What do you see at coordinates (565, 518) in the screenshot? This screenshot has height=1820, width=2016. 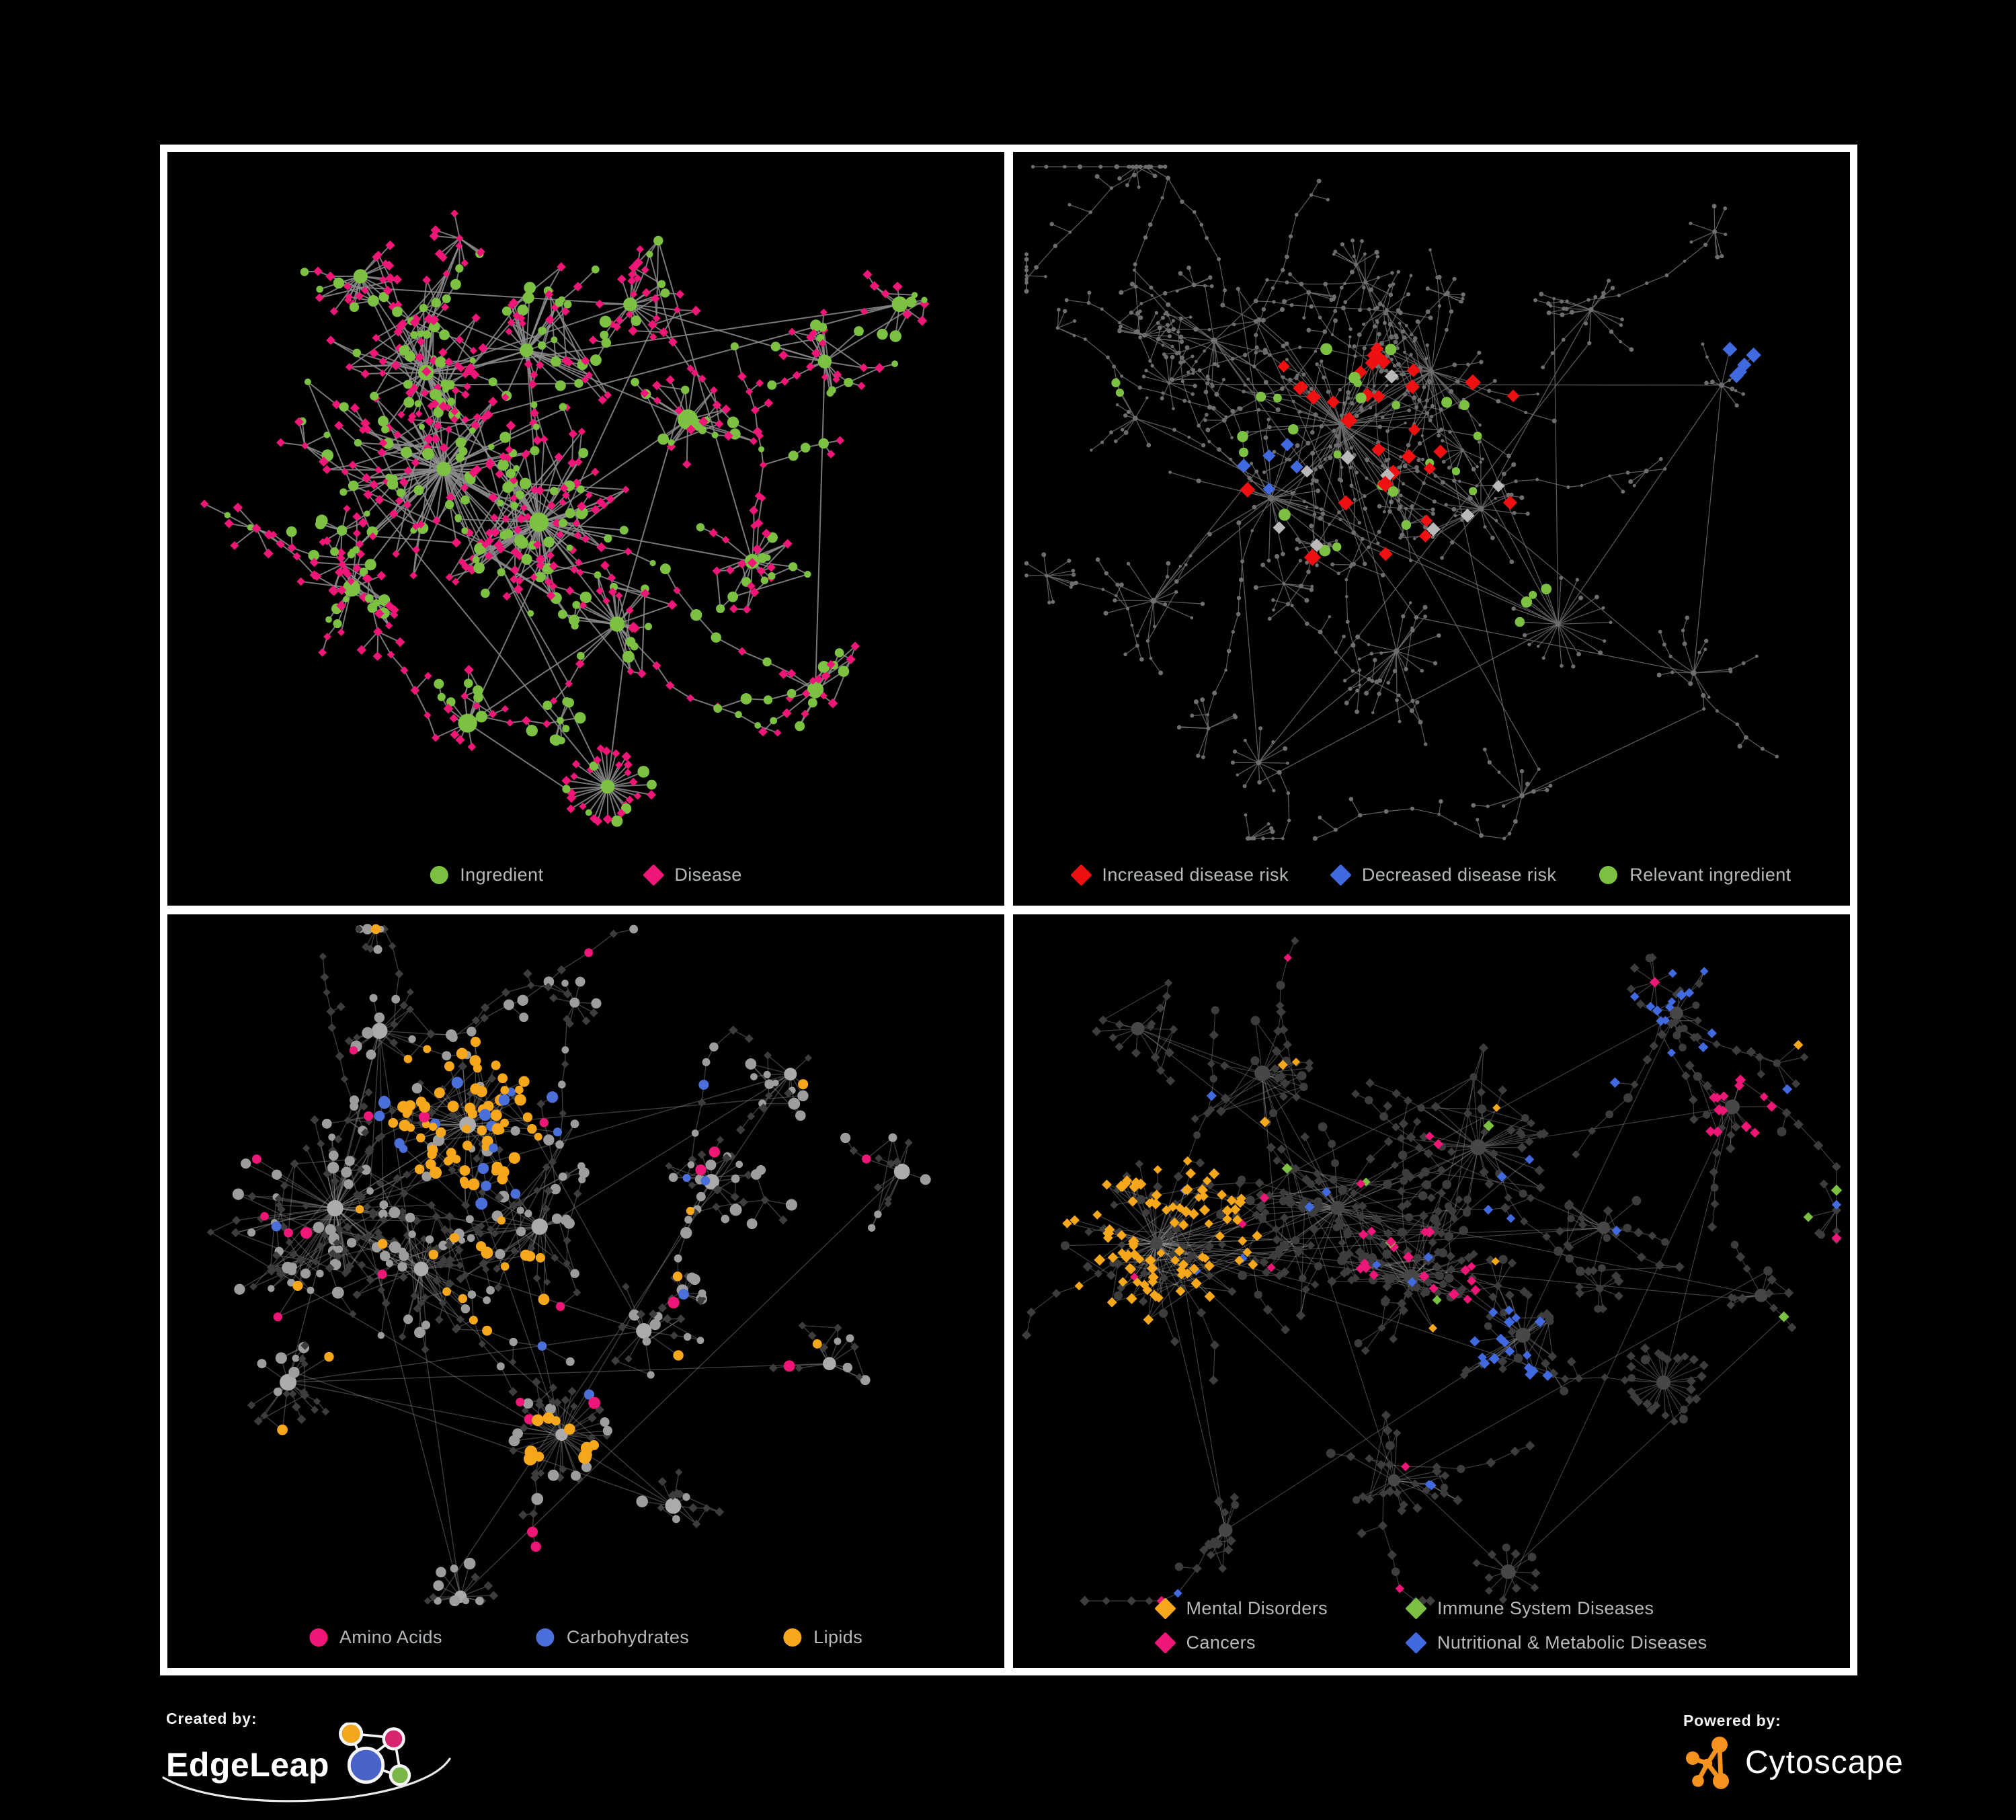 I see `network-graph-ingredient-disease` at bounding box center [565, 518].